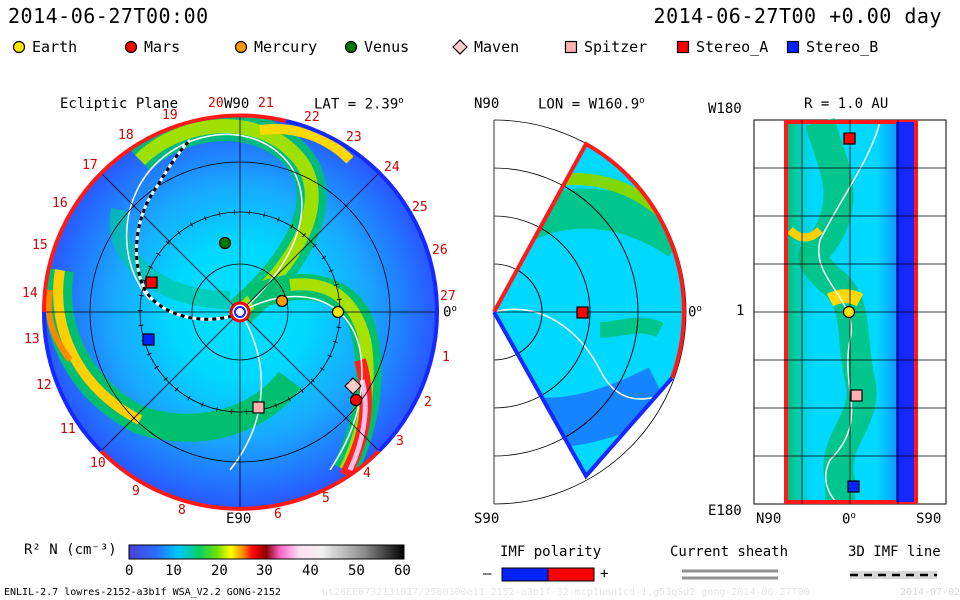 Image resolution: width=960 pixels, height=600 pixels. What do you see at coordinates (68, 429) in the screenshot?
I see `carrington-label: 11` at bounding box center [68, 429].